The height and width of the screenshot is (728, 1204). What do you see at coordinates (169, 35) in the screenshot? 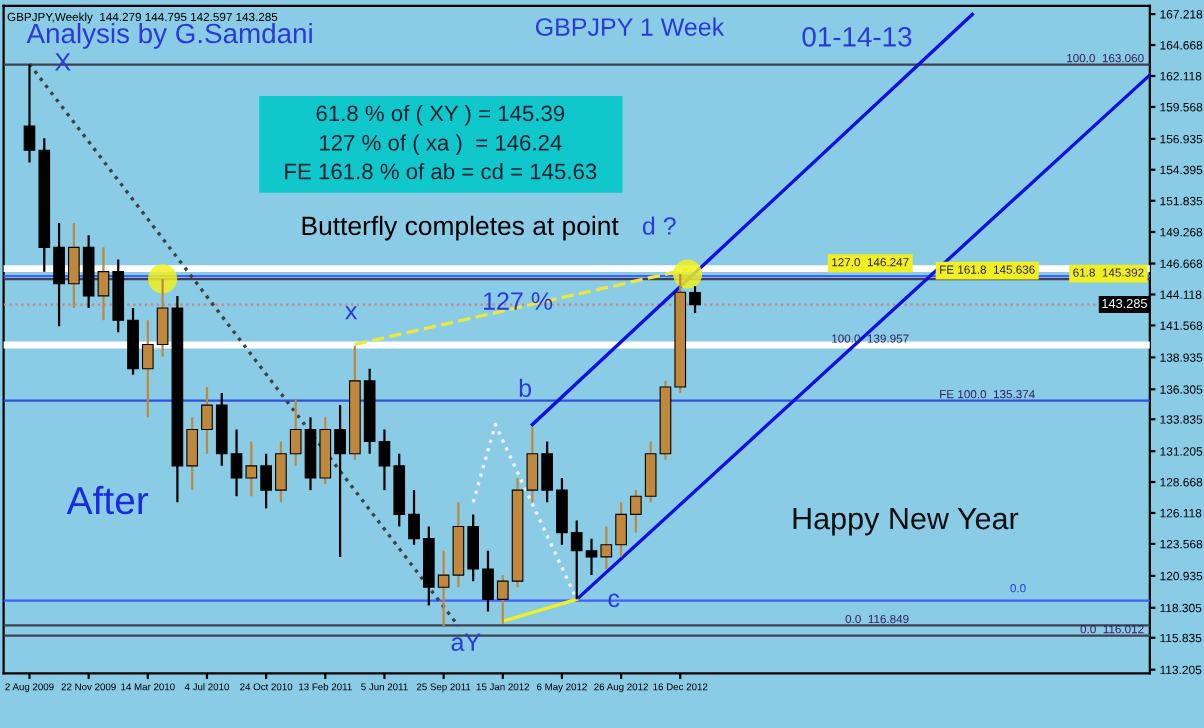
I see `annotation: Analysis by G.Samdani` at bounding box center [169, 35].